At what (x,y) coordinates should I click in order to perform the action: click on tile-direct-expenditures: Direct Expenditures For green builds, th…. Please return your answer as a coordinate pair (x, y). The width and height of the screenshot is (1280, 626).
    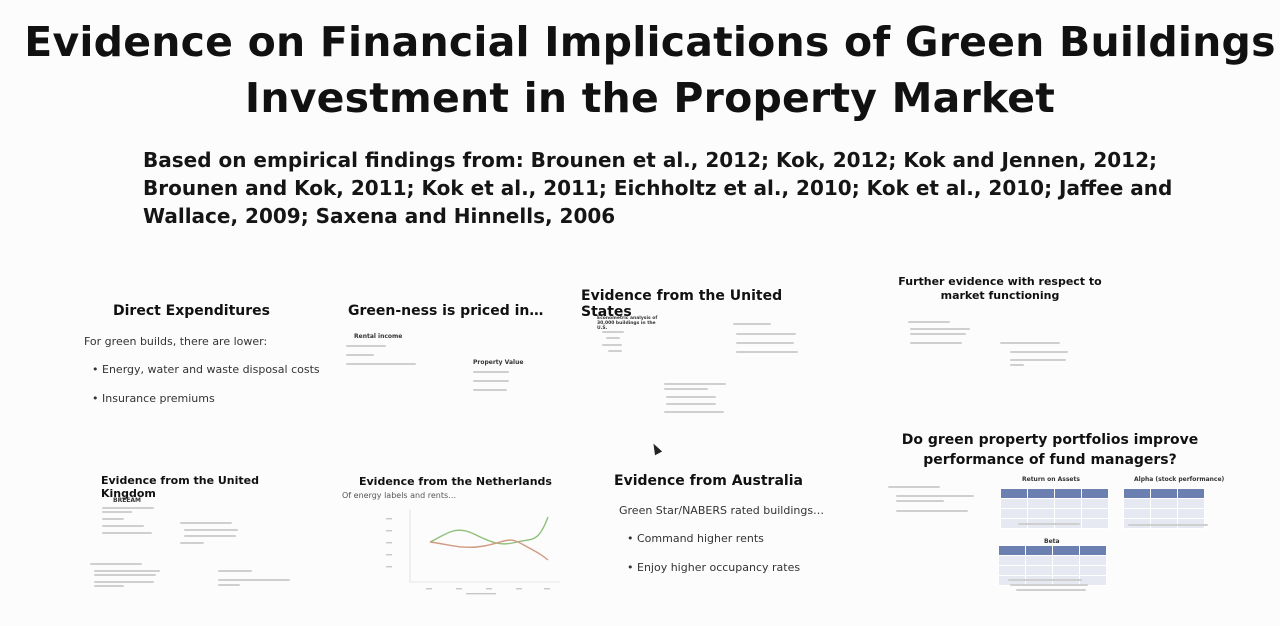
    Looking at the image, I should click on (200, 358).